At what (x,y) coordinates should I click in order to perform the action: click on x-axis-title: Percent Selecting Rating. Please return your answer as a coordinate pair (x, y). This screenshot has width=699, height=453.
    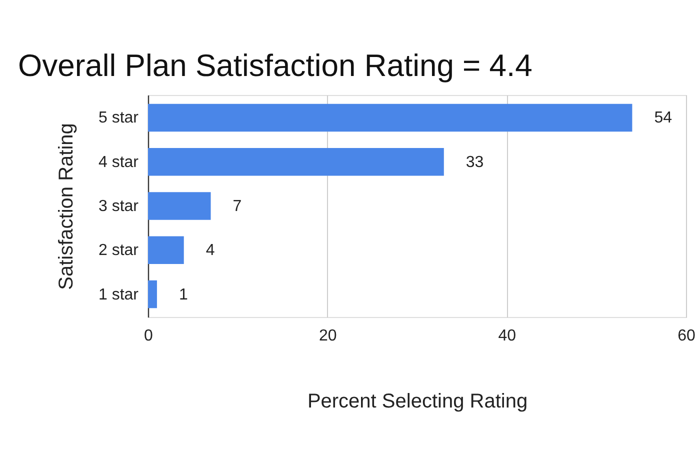
    Looking at the image, I should click on (417, 401).